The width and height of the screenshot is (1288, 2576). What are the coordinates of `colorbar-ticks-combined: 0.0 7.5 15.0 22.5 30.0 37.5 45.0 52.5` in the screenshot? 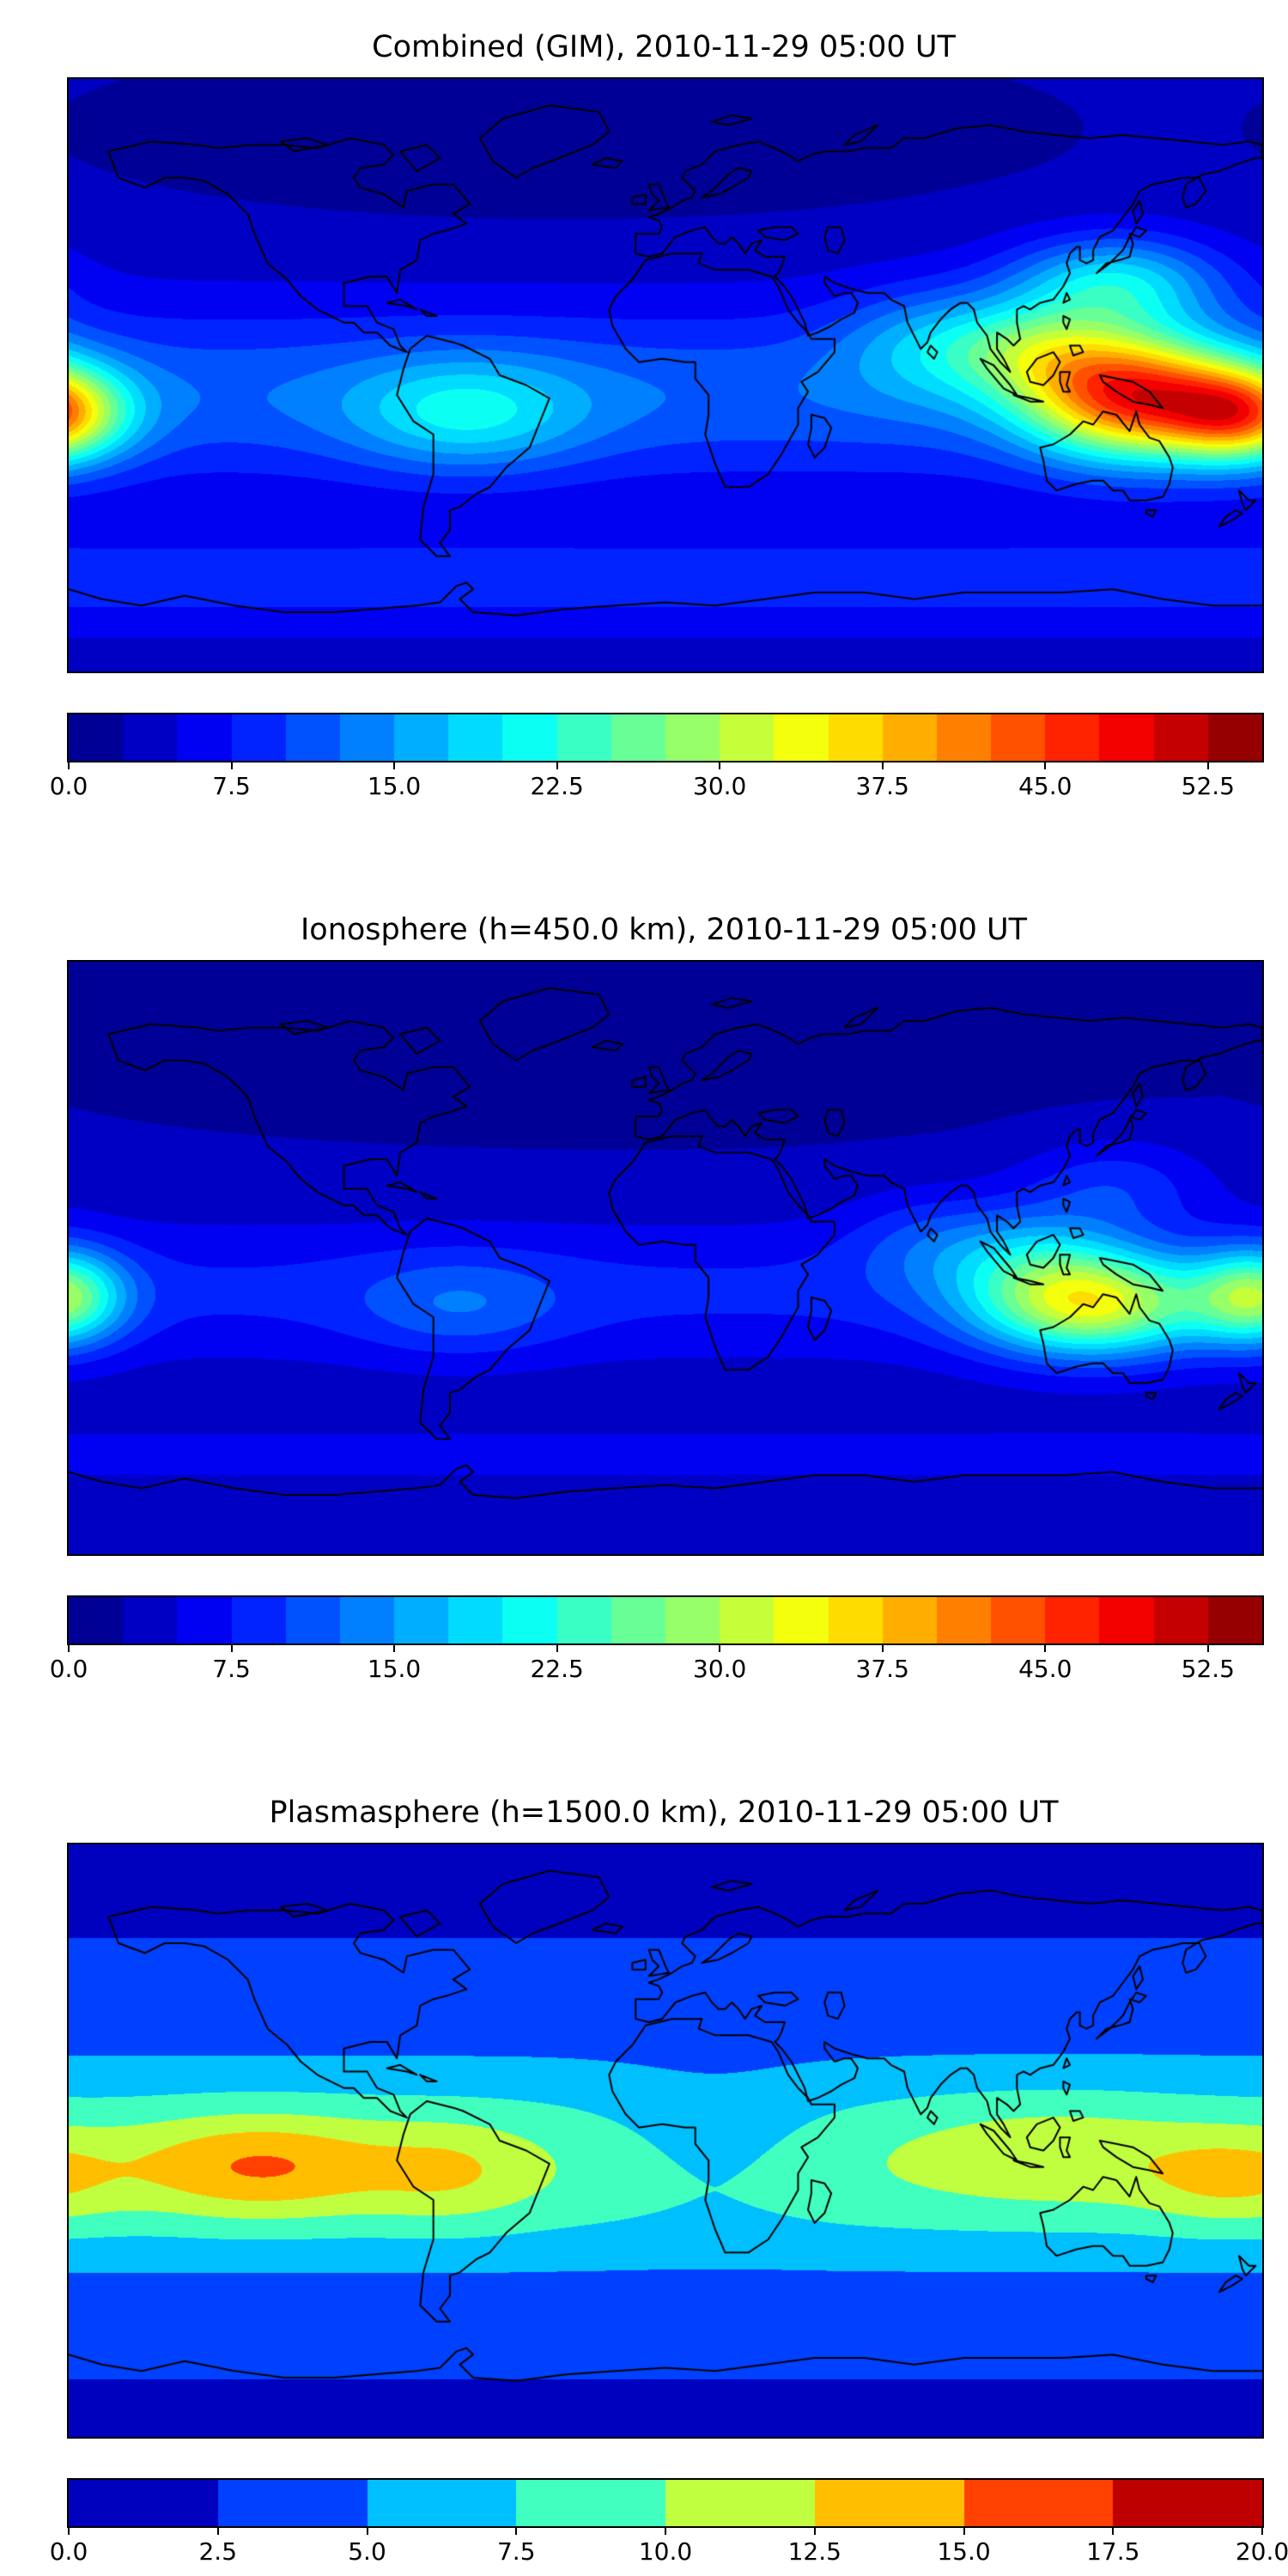 It's located at (656, 783).